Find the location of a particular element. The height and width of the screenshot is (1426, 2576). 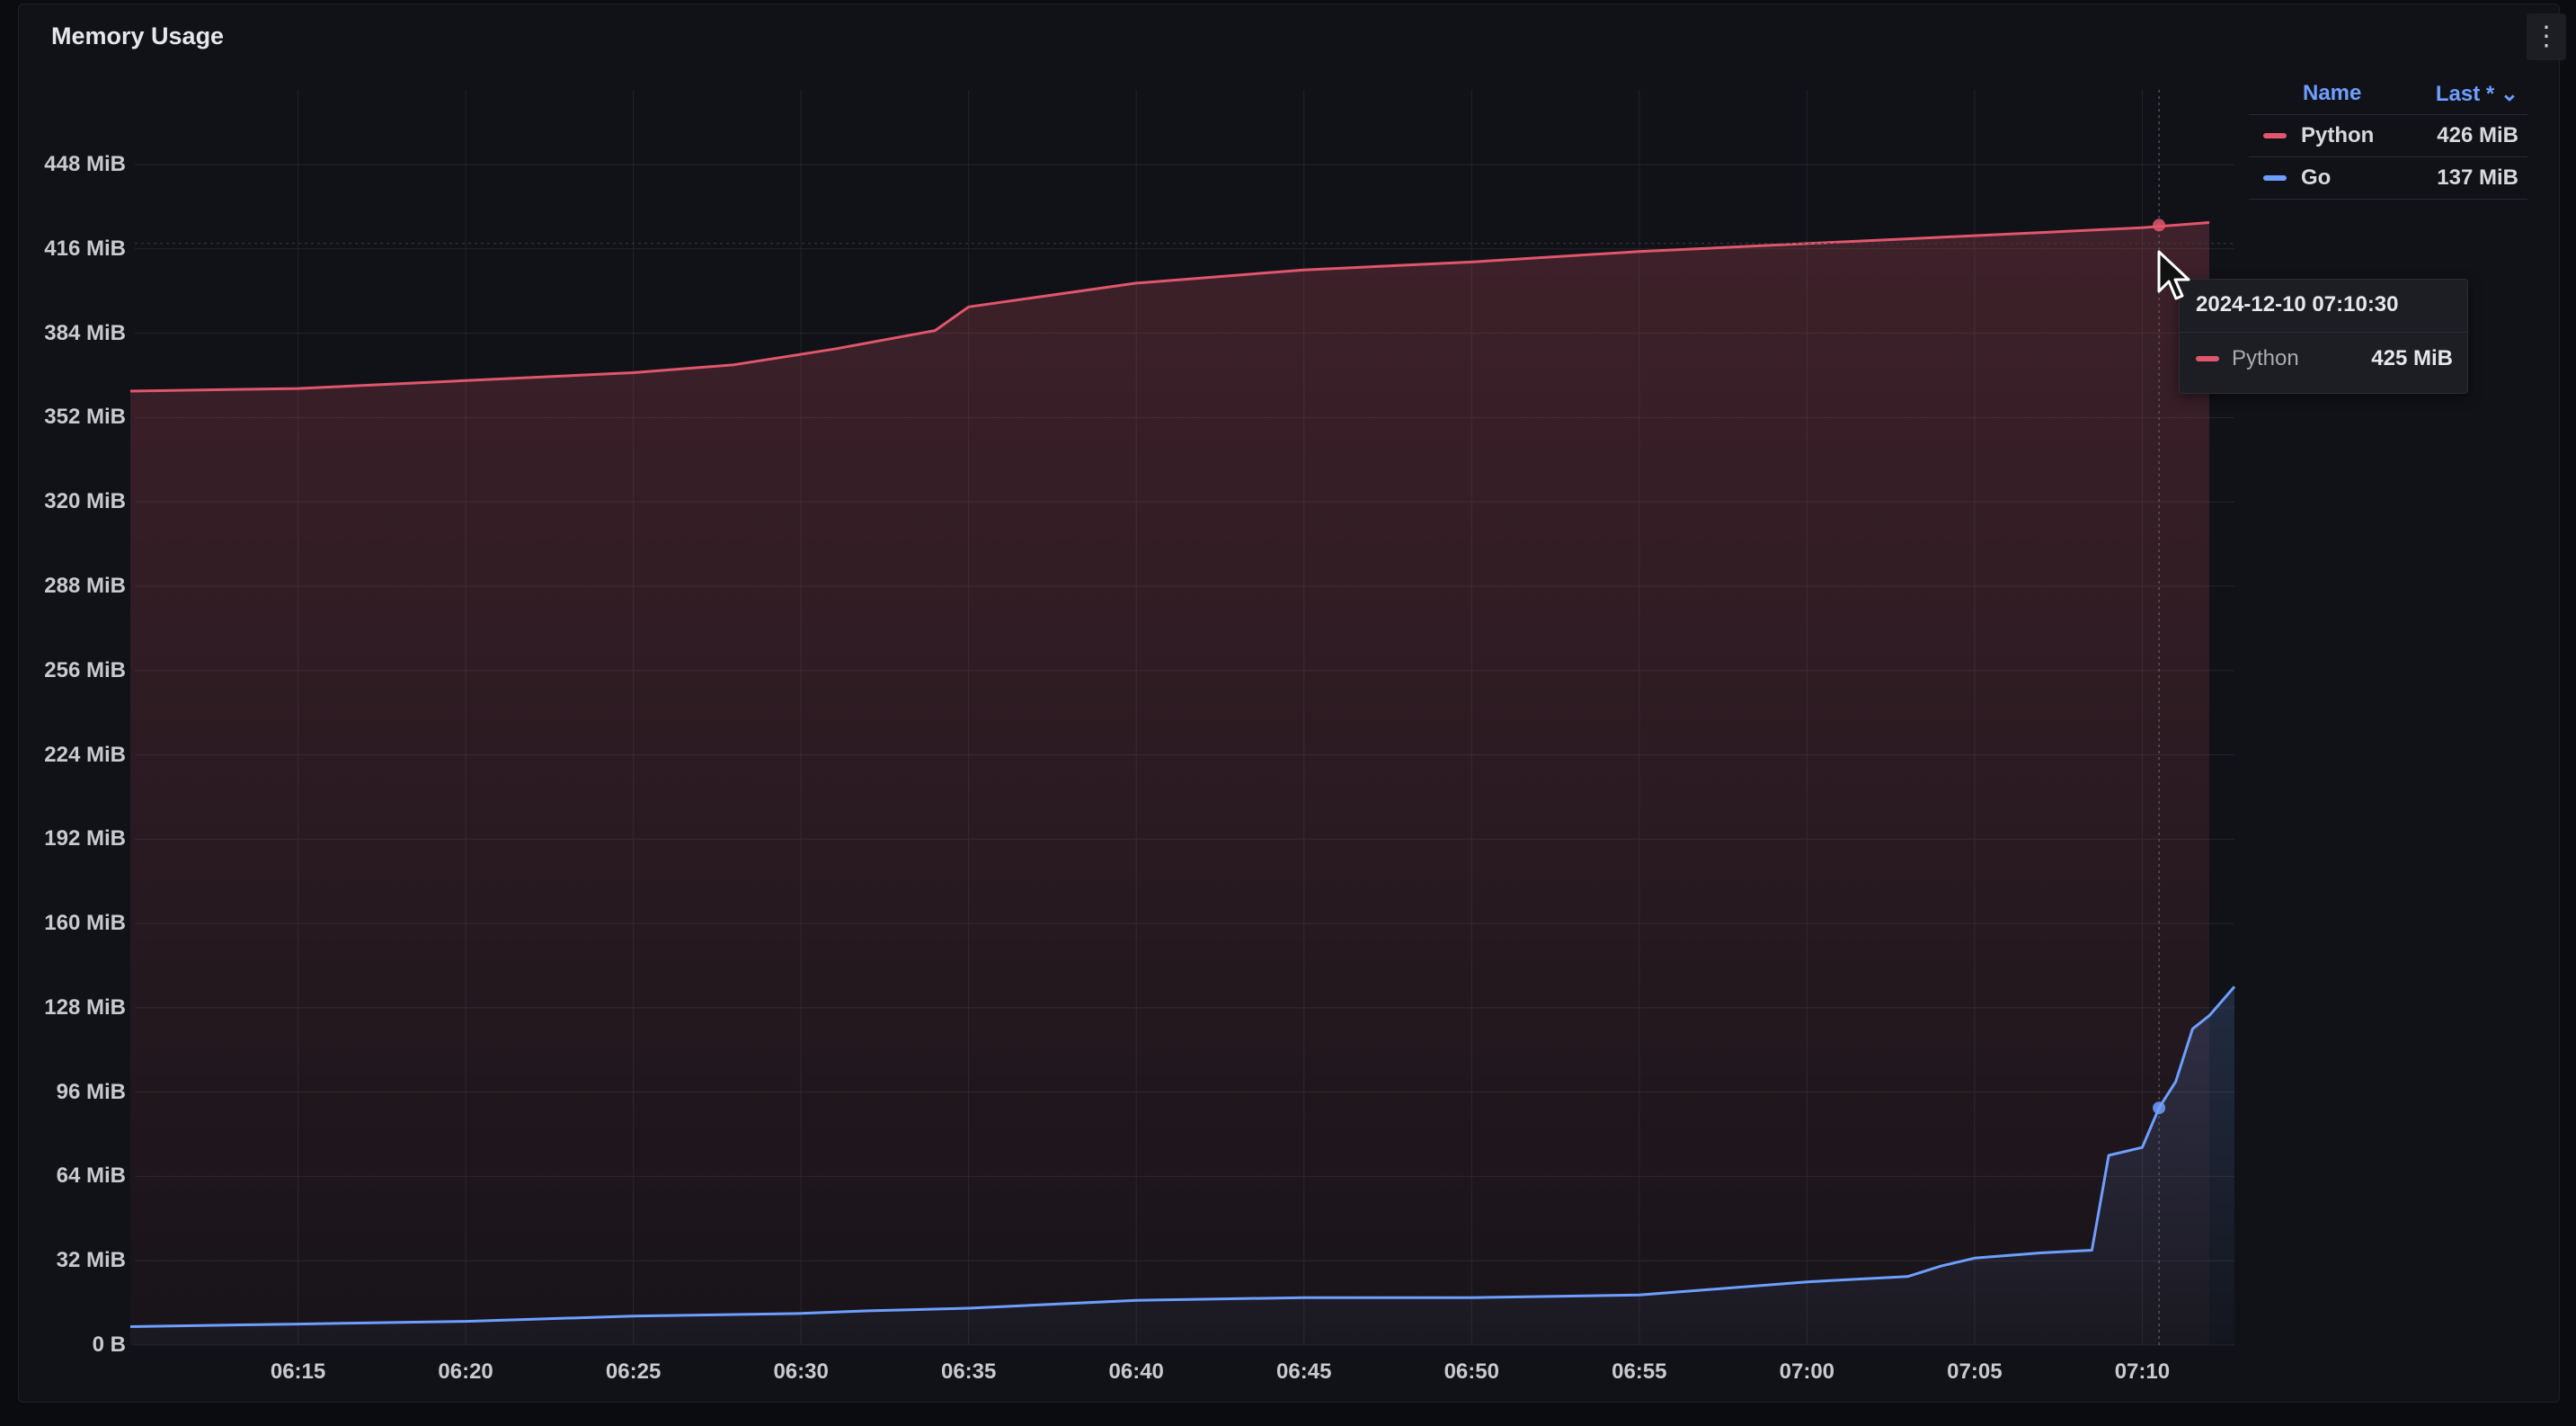

legend-item-go: Go 137 MiB is located at coordinates (2388, 179).